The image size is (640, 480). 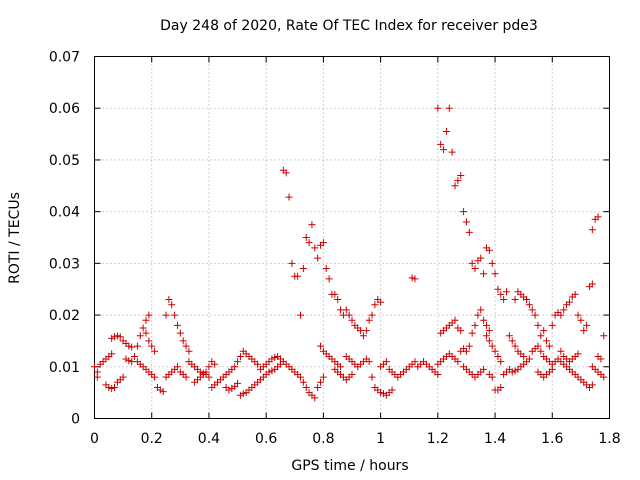 What do you see at coordinates (609, 439) in the screenshot?
I see `x-tick-label: 1.8` at bounding box center [609, 439].